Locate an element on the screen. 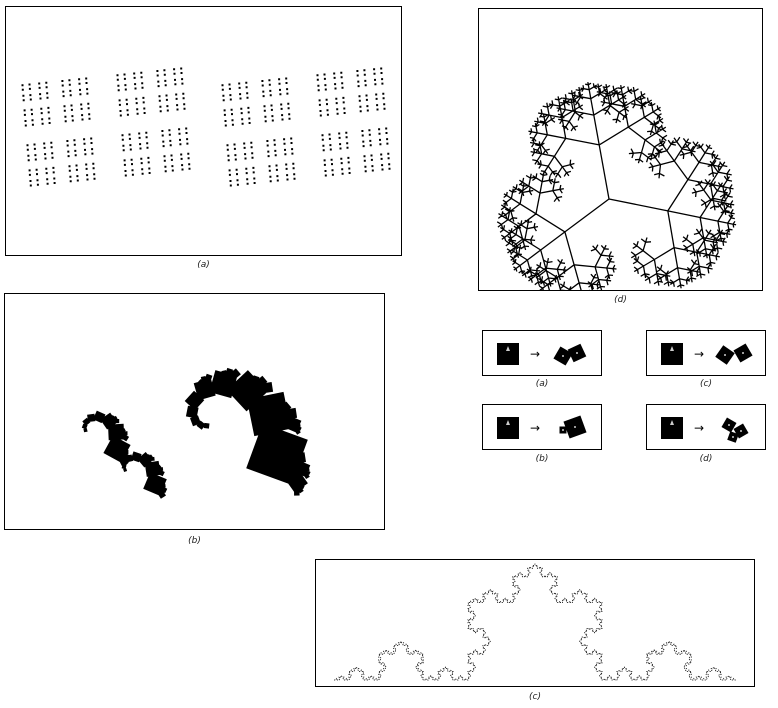 The image size is (778, 708). rule-box-d: → is located at coordinates (706, 427).